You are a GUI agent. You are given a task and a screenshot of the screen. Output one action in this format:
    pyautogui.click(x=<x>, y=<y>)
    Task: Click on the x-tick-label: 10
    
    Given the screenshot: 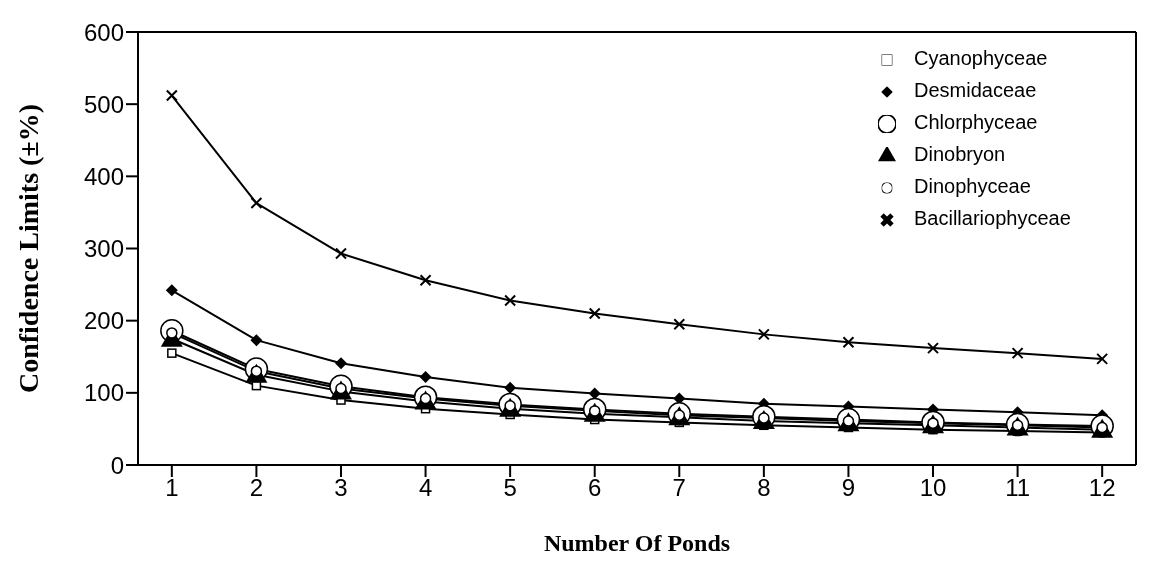 What is the action you would take?
    pyautogui.click(x=933, y=488)
    